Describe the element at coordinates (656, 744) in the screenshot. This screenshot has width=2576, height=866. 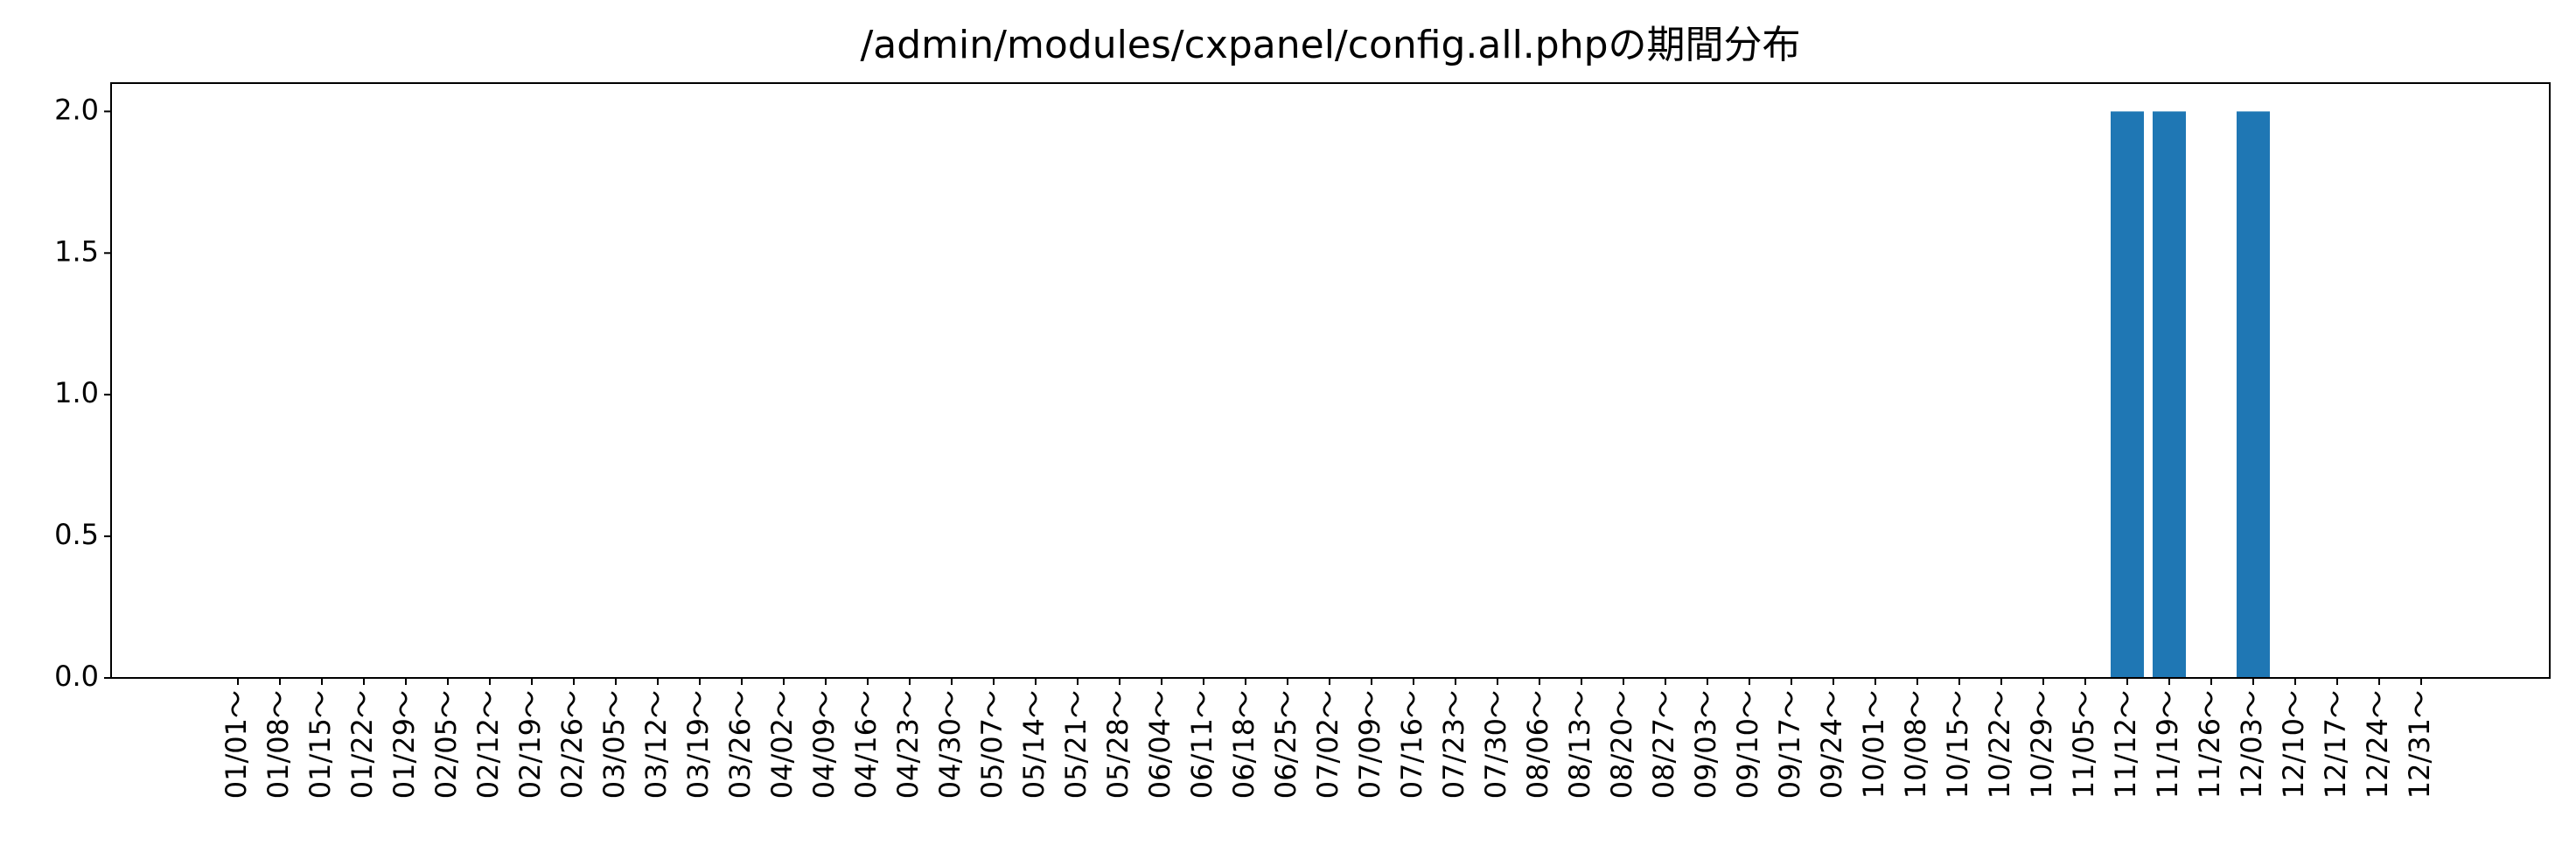
I see `x-tick-label: 03/12～` at that location.